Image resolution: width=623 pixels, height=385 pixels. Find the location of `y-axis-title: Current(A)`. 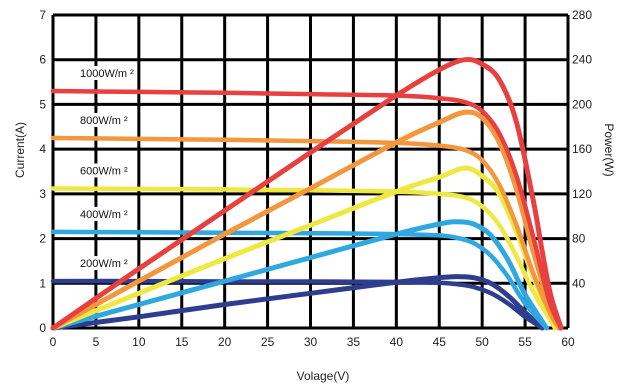

y-axis-title: Current(A) is located at coordinates (20, 150).